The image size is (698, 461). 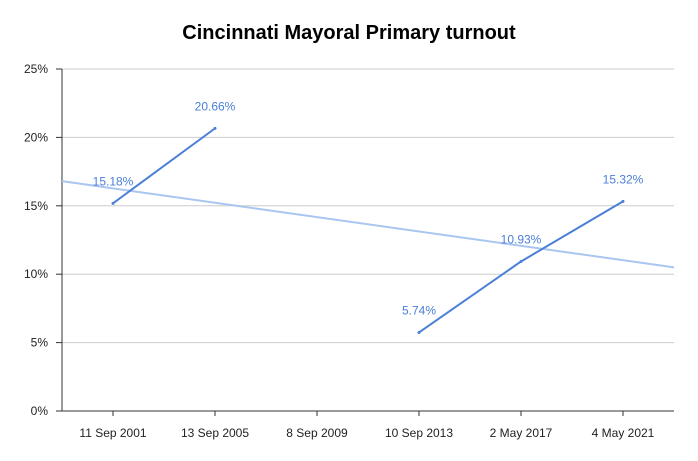 What do you see at coordinates (521, 433) in the screenshot?
I see `x-tick-label: 2 May 2017` at bounding box center [521, 433].